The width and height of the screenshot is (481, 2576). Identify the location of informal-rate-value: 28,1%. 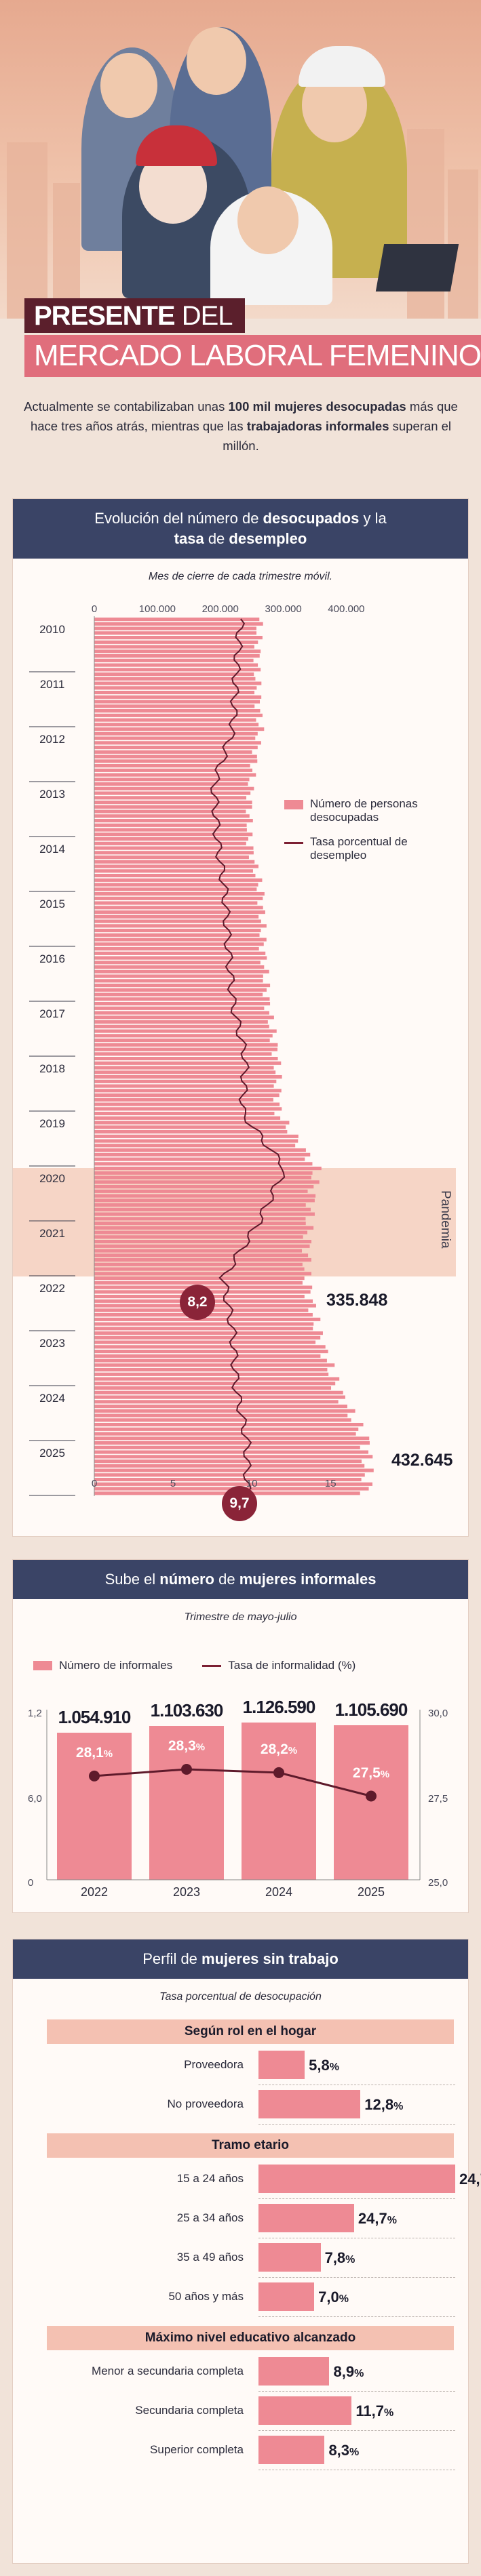
(94, 1752).